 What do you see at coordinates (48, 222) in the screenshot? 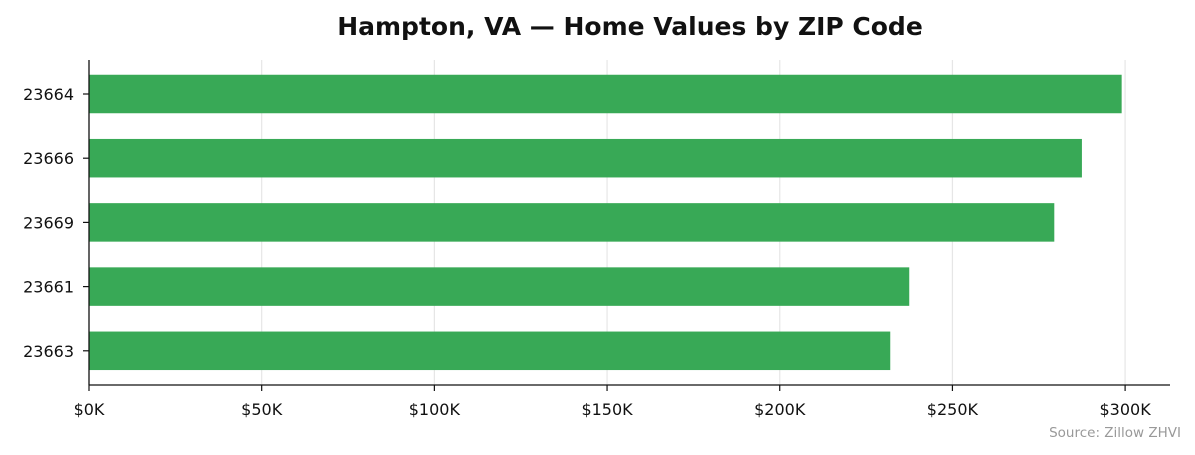
I see `y-tick-label: 23669` at bounding box center [48, 222].